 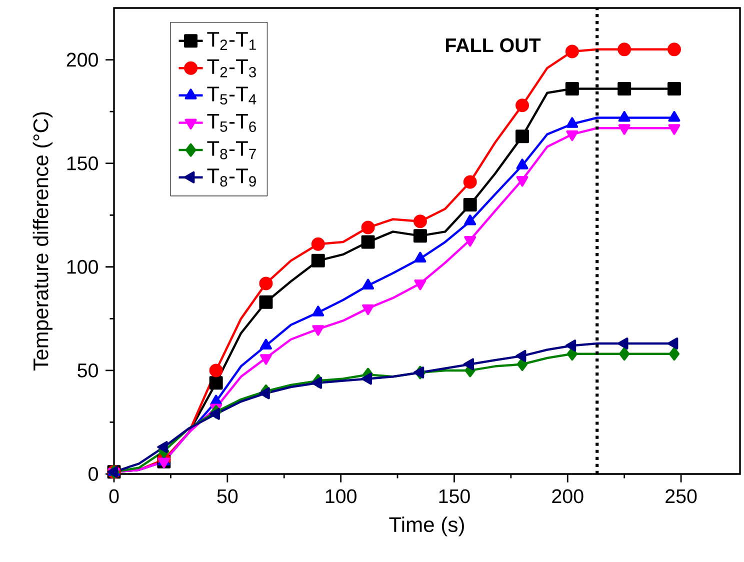 What do you see at coordinates (88, 370) in the screenshot?
I see `y-tick-label: 50` at bounding box center [88, 370].